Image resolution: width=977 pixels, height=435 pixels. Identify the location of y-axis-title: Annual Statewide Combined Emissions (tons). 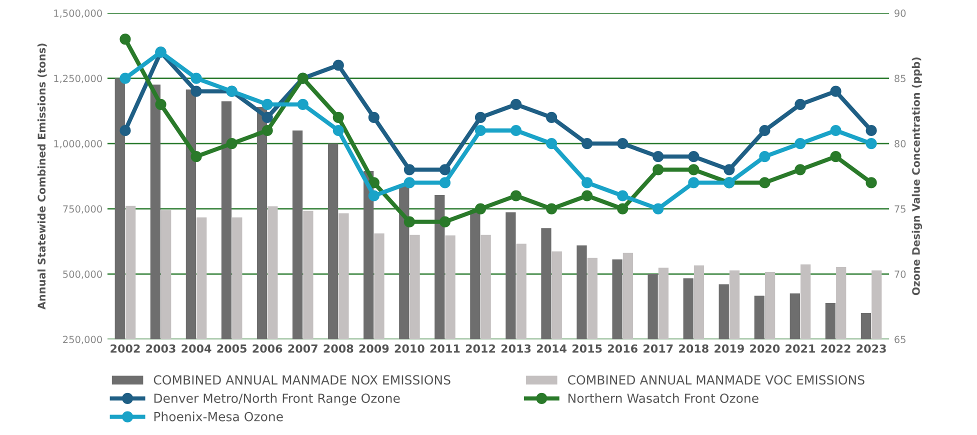
(42, 177).